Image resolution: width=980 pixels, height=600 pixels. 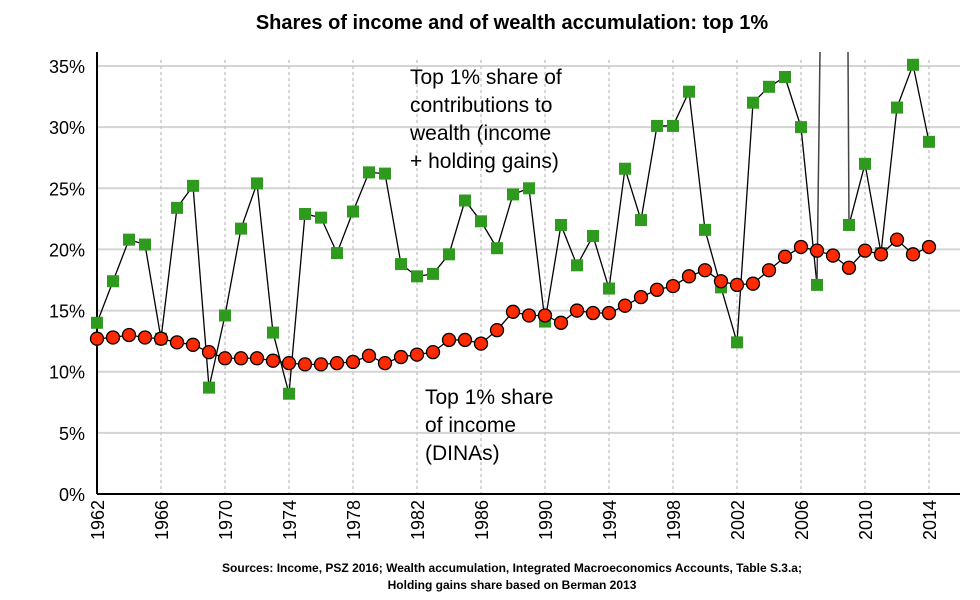 I want to click on x-tick-label: 1982, so click(x=418, y=520).